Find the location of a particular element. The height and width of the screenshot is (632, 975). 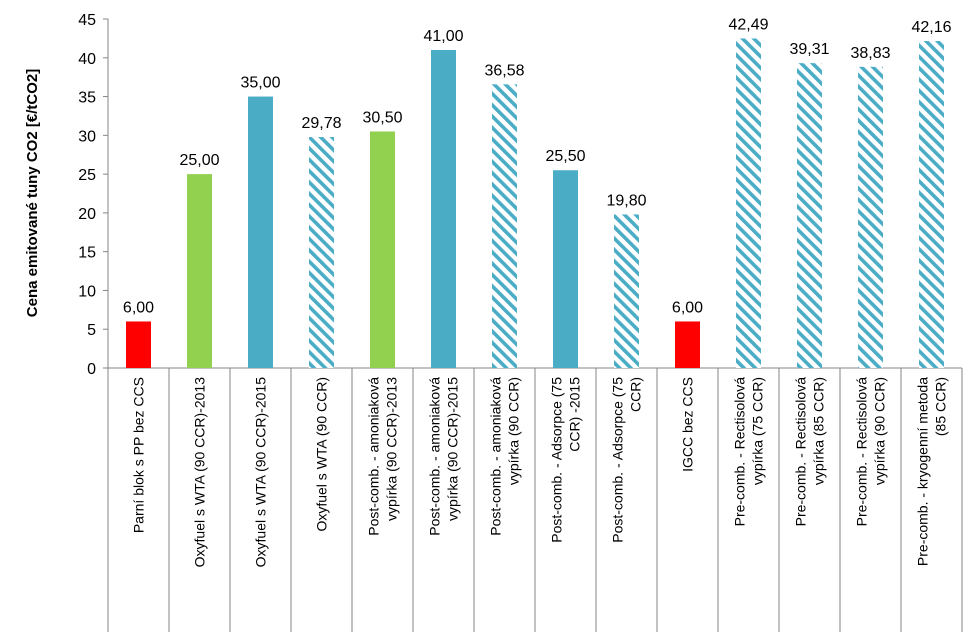

data-label: 35,00 is located at coordinates (260, 83).